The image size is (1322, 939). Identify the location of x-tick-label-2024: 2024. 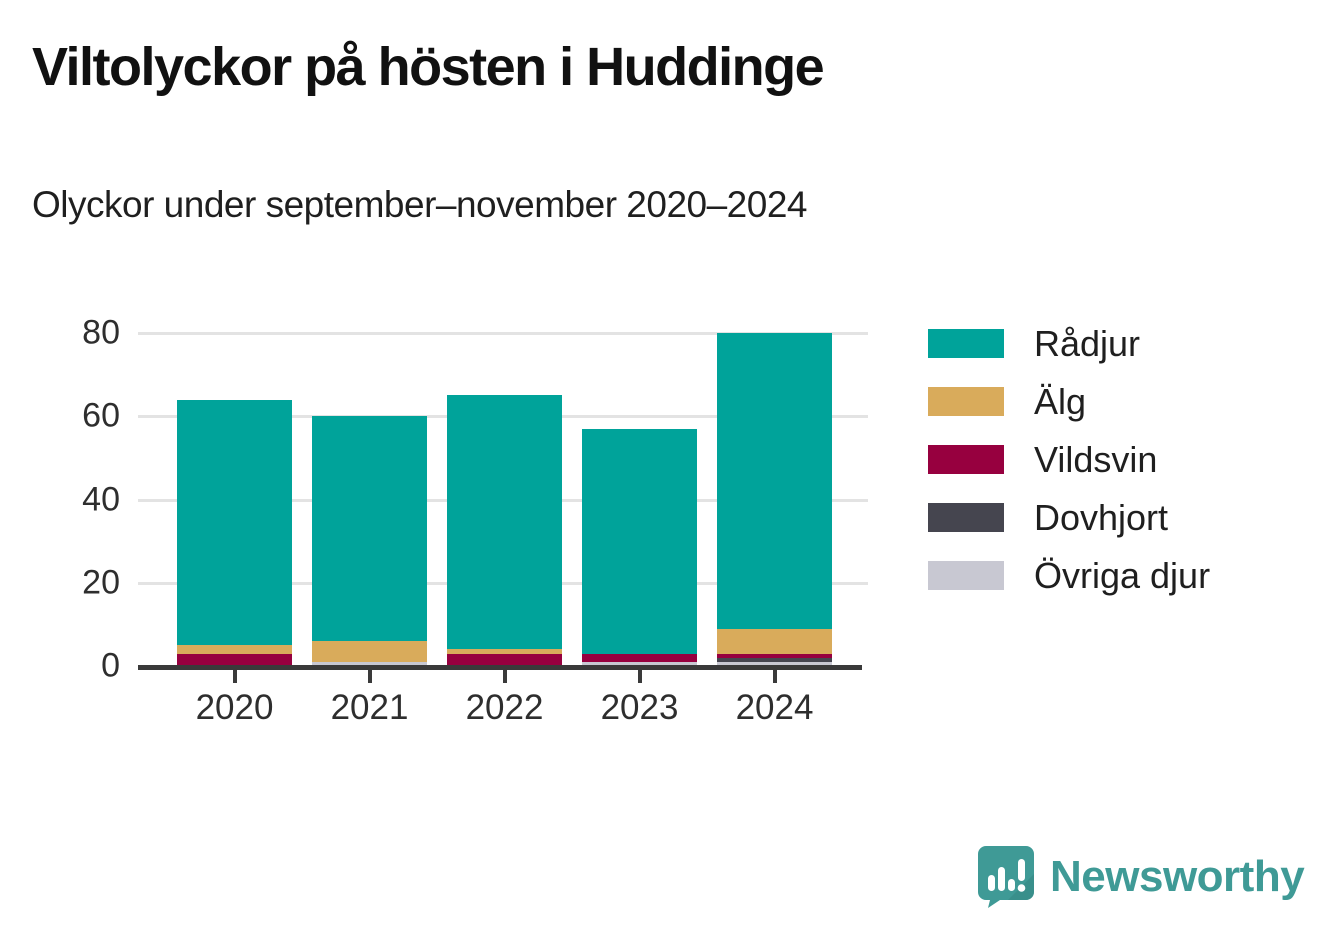
(774, 707).